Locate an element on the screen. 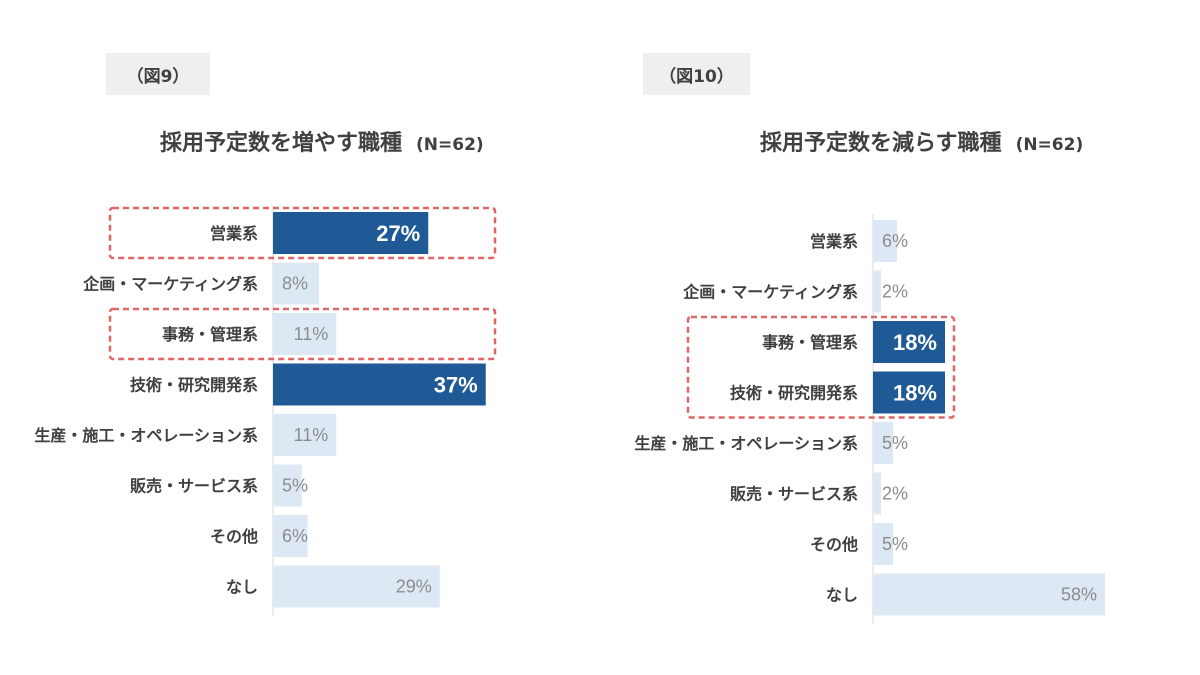  data-label: 37% is located at coordinates (456, 385).